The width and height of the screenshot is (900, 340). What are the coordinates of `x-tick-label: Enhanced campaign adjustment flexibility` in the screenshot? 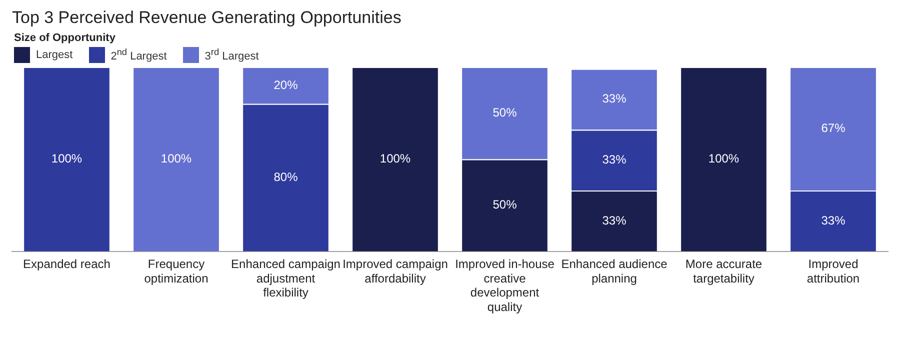 It's located at (285, 278).